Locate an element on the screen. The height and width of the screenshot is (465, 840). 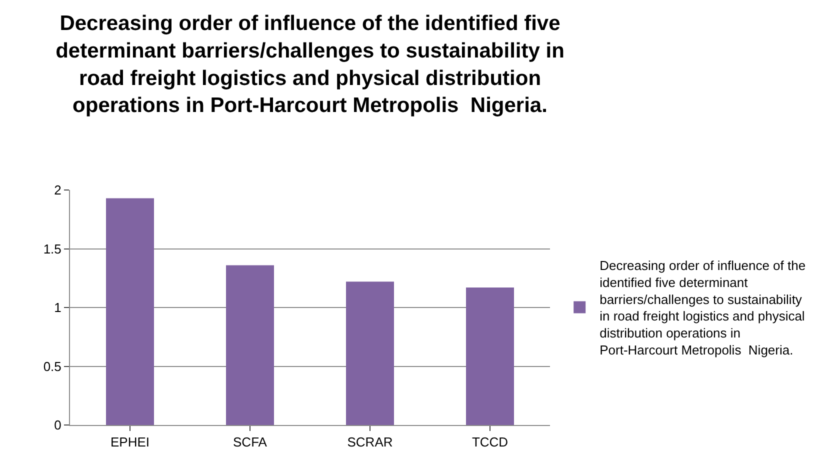
y-tick-label: 0 is located at coordinates (58, 425).